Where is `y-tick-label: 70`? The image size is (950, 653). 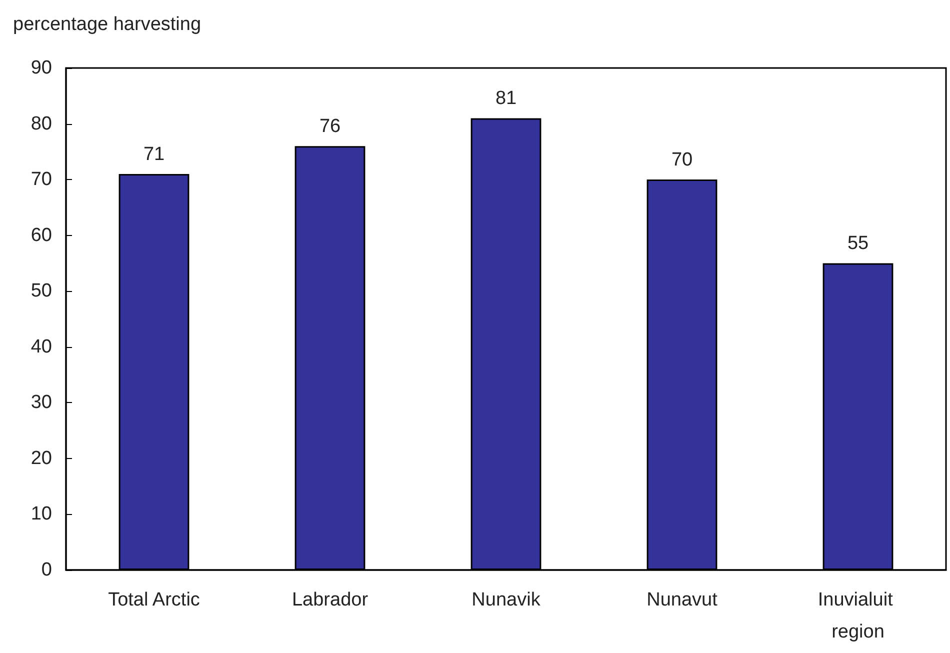
y-tick-label: 70 is located at coordinates (41, 179).